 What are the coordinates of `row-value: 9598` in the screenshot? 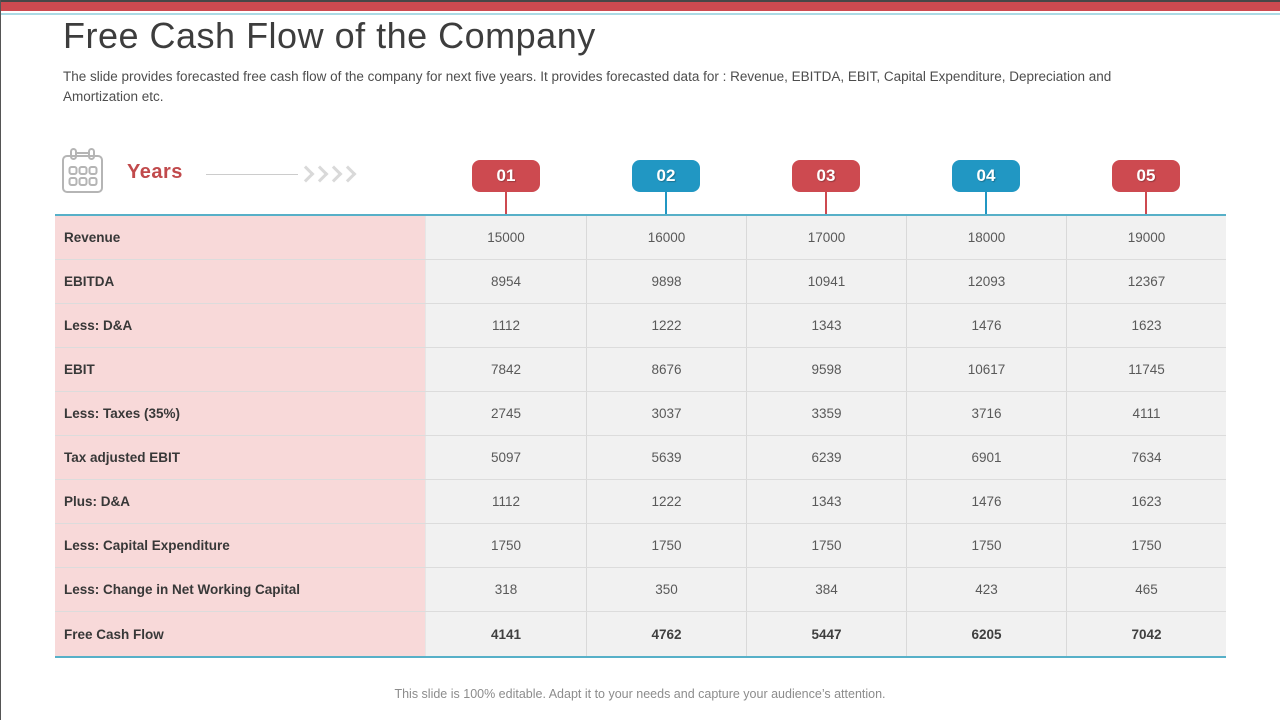 It's located at (826, 369).